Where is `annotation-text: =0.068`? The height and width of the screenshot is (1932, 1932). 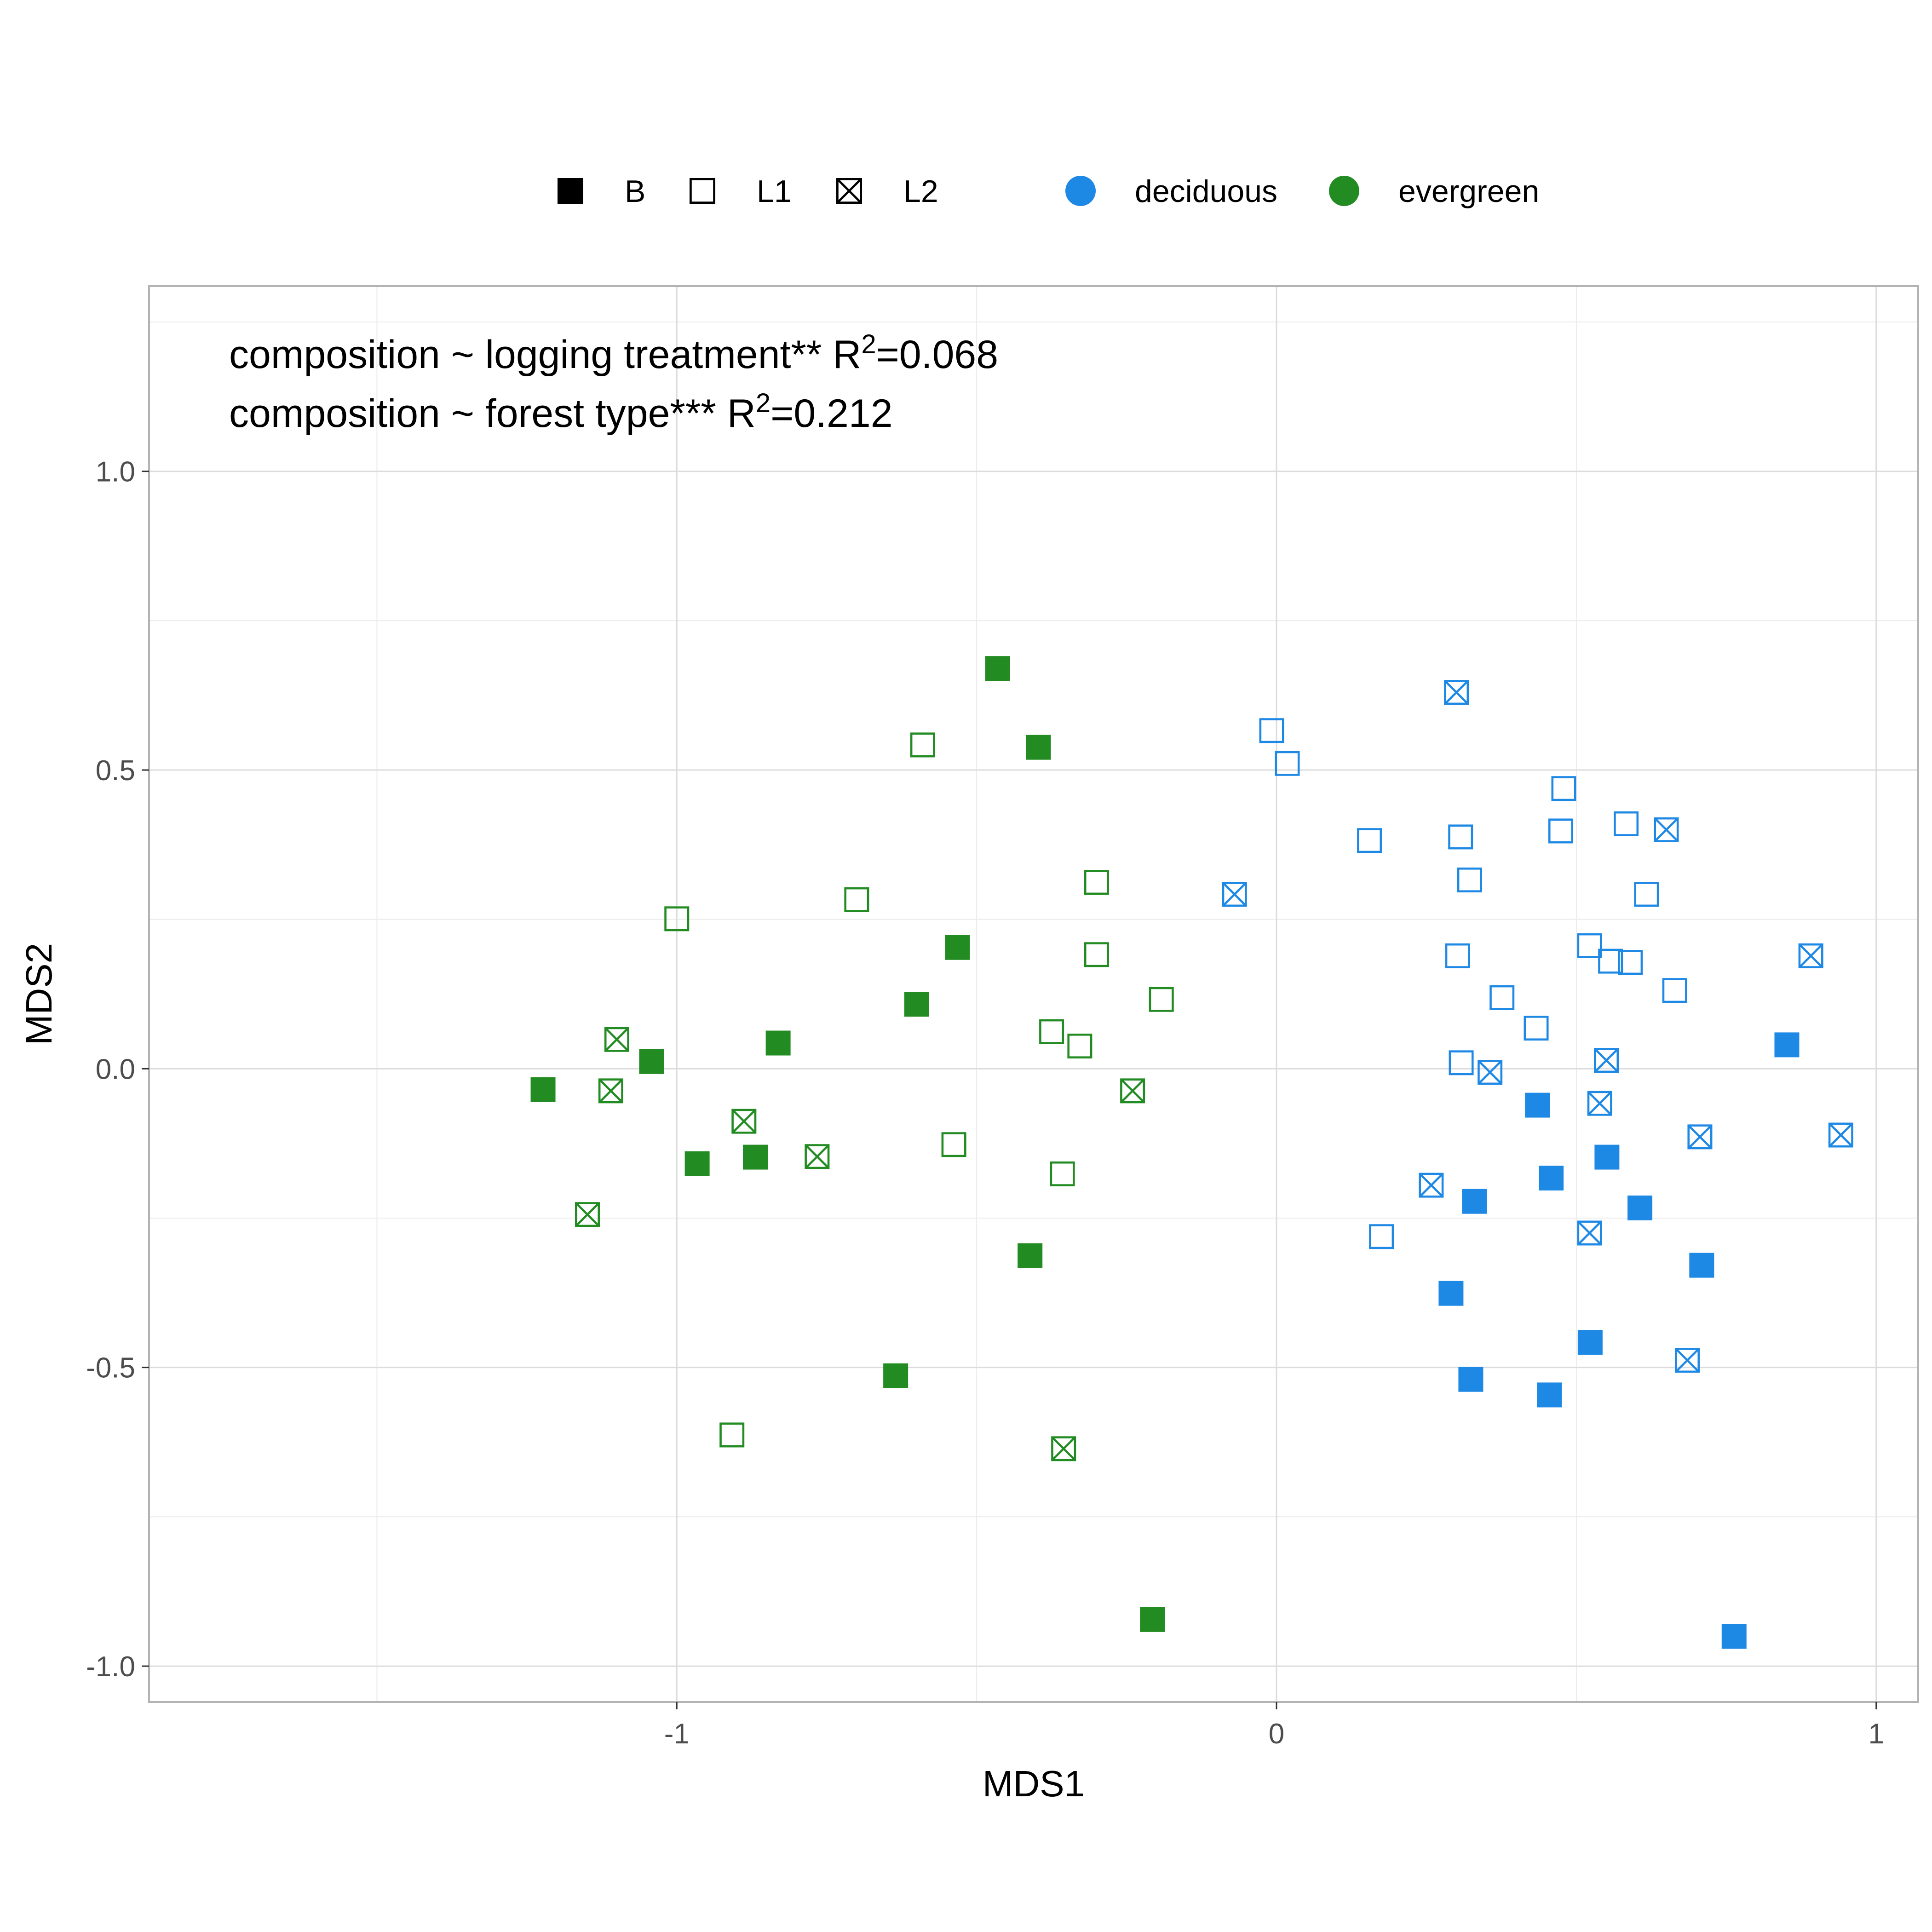
annotation-text: =0.068 is located at coordinates (937, 355).